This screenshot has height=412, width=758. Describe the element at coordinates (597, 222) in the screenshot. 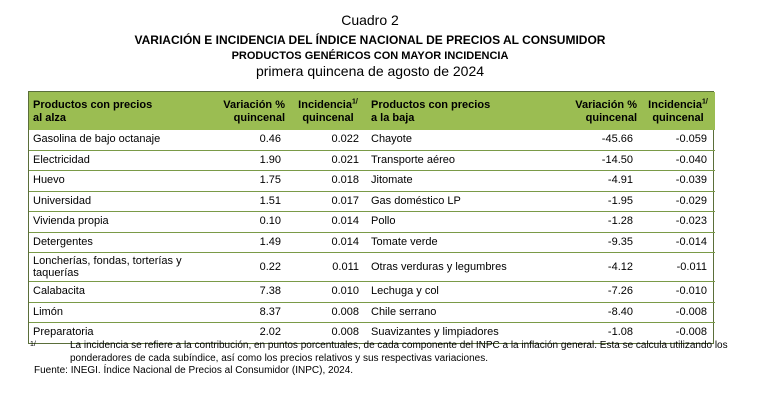

I see `variation-down: -1.28` at that location.